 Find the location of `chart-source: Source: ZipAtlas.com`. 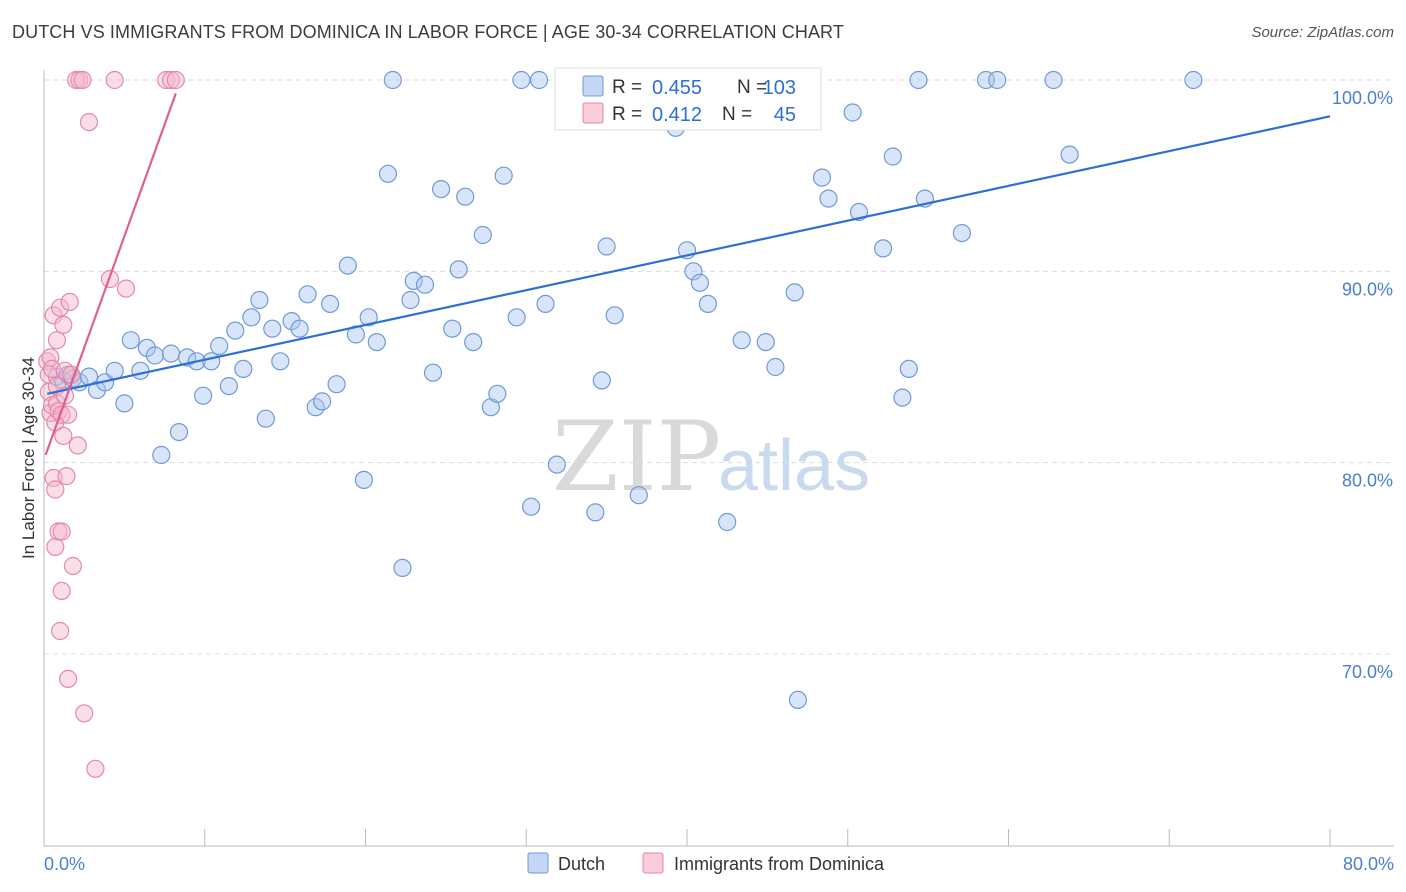

chart-source: Source: ZipAtlas.com is located at coordinates (1322, 32).